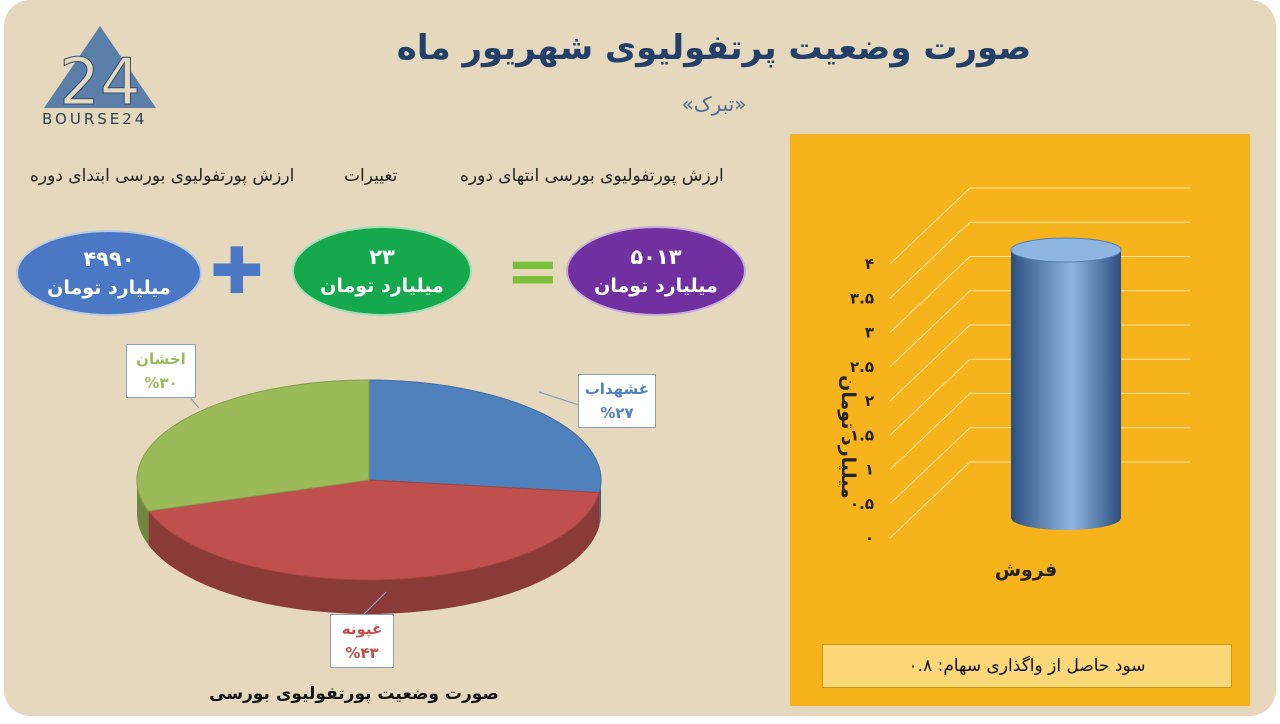 The width and height of the screenshot is (1280, 724). What do you see at coordinates (656, 271) in the screenshot?
I see `end-value-bubble: ۵۰۱۳ میلیارد تومان` at bounding box center [656, 271].